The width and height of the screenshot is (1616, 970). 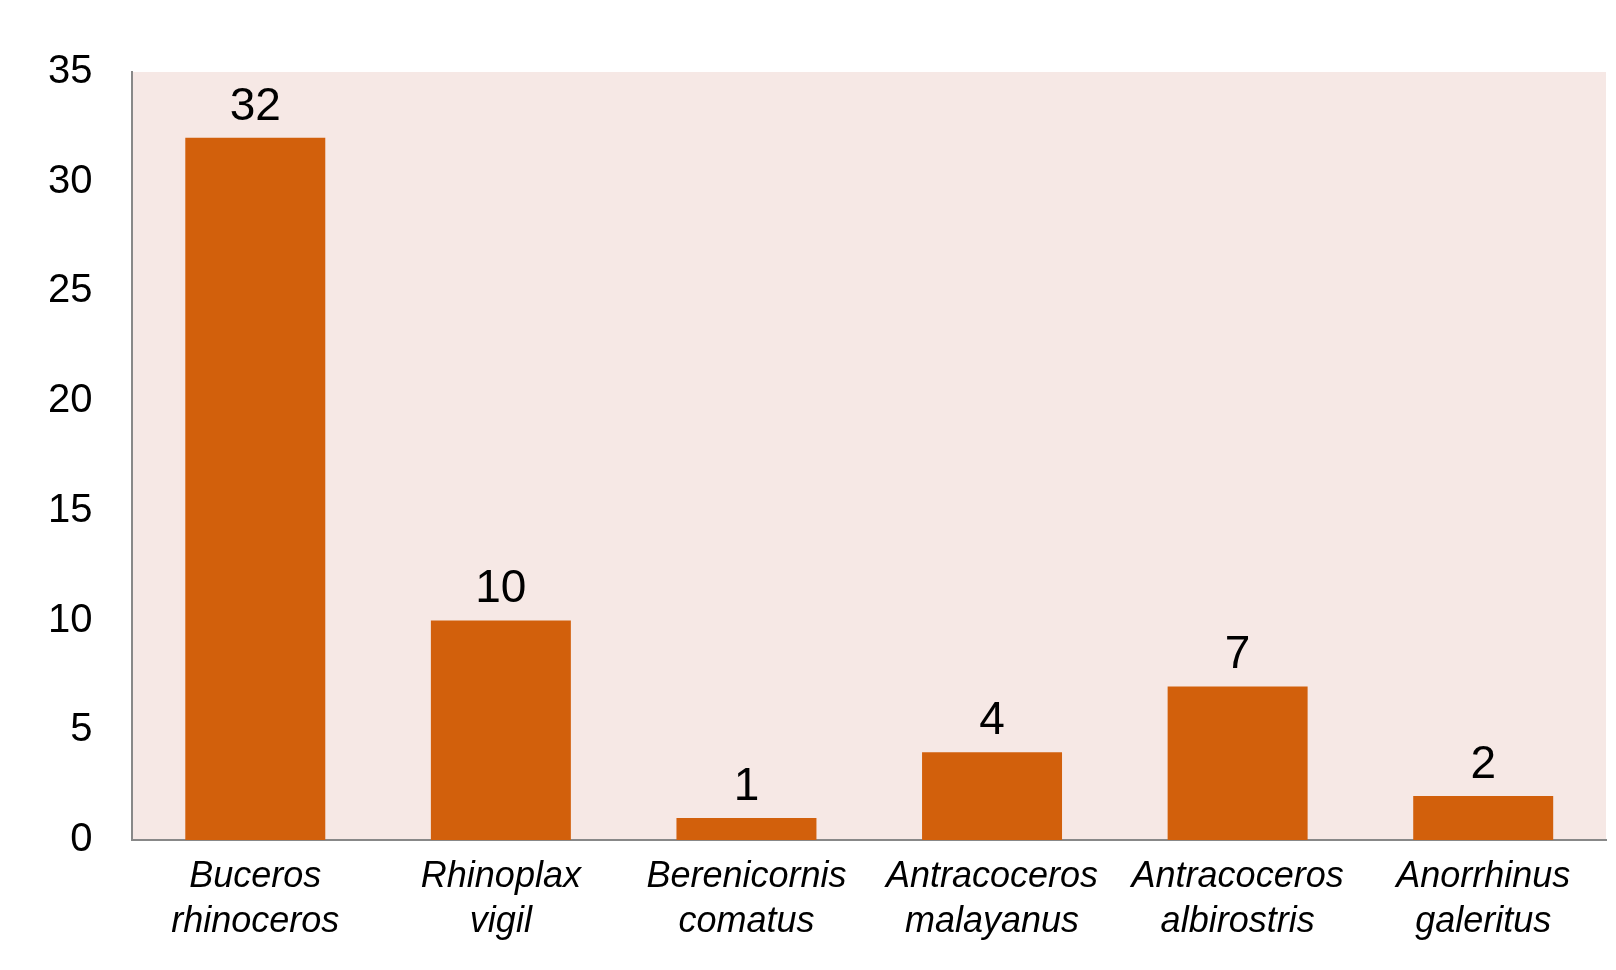 What do you see at coordinates (746, 896) in the screenshot?
I see `x-tick-label: Berenicornis comatus` at bounding box center [746, 896].